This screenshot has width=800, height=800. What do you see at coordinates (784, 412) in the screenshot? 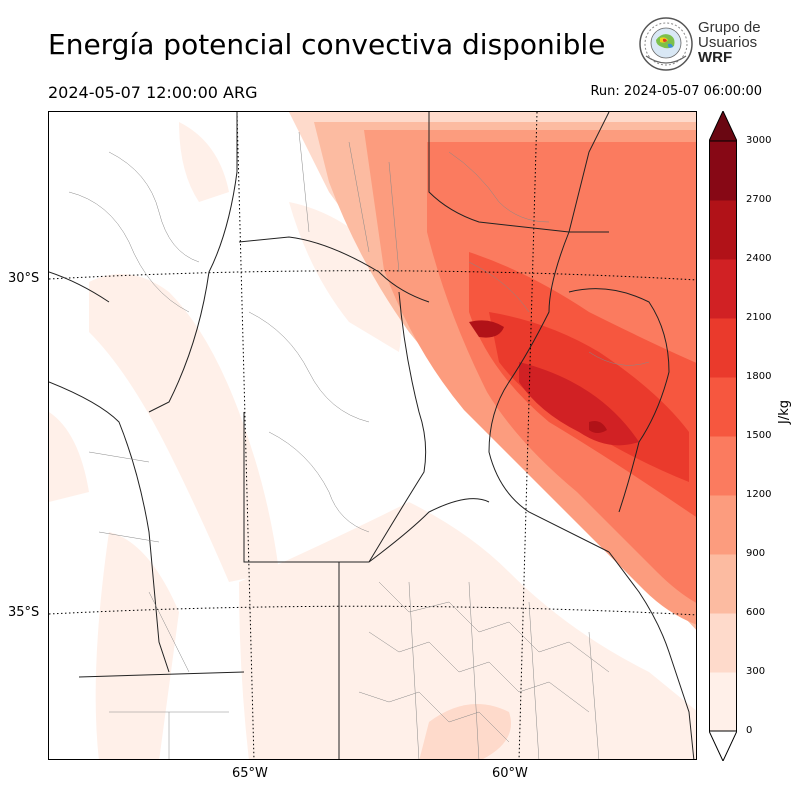
I see `colorbar-unit: J/kg` at bounding box center [784, 412].